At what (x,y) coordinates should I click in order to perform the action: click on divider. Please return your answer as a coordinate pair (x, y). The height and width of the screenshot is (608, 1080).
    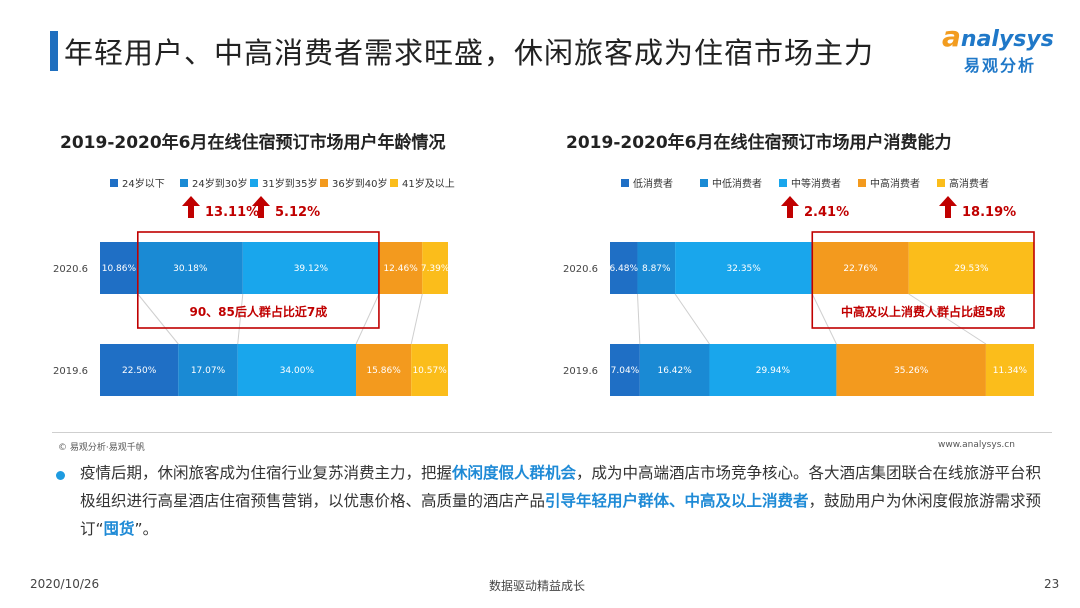
    Looking at the image, I should click on (552, 432).